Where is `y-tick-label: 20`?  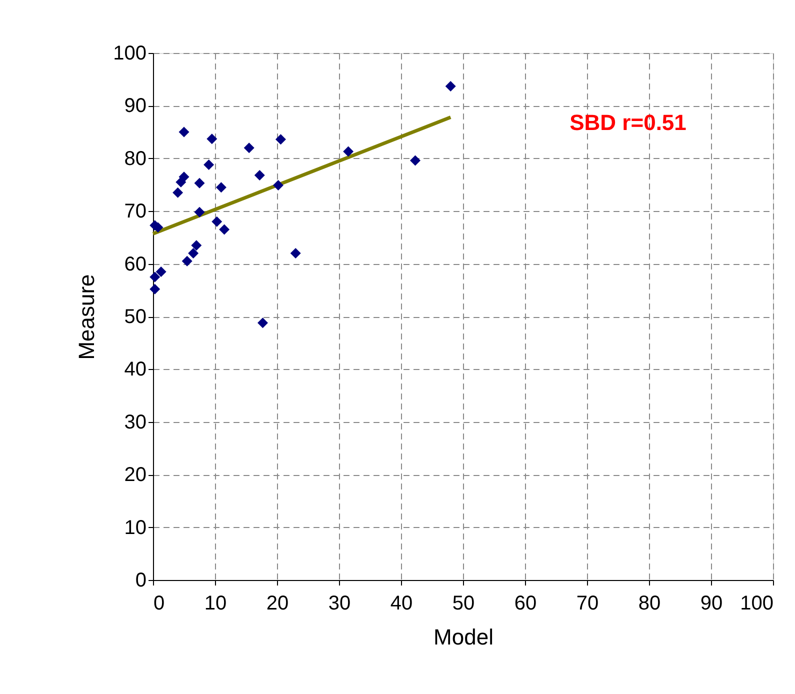
y-tick-label: 20 is located at coordinates (135, 475).